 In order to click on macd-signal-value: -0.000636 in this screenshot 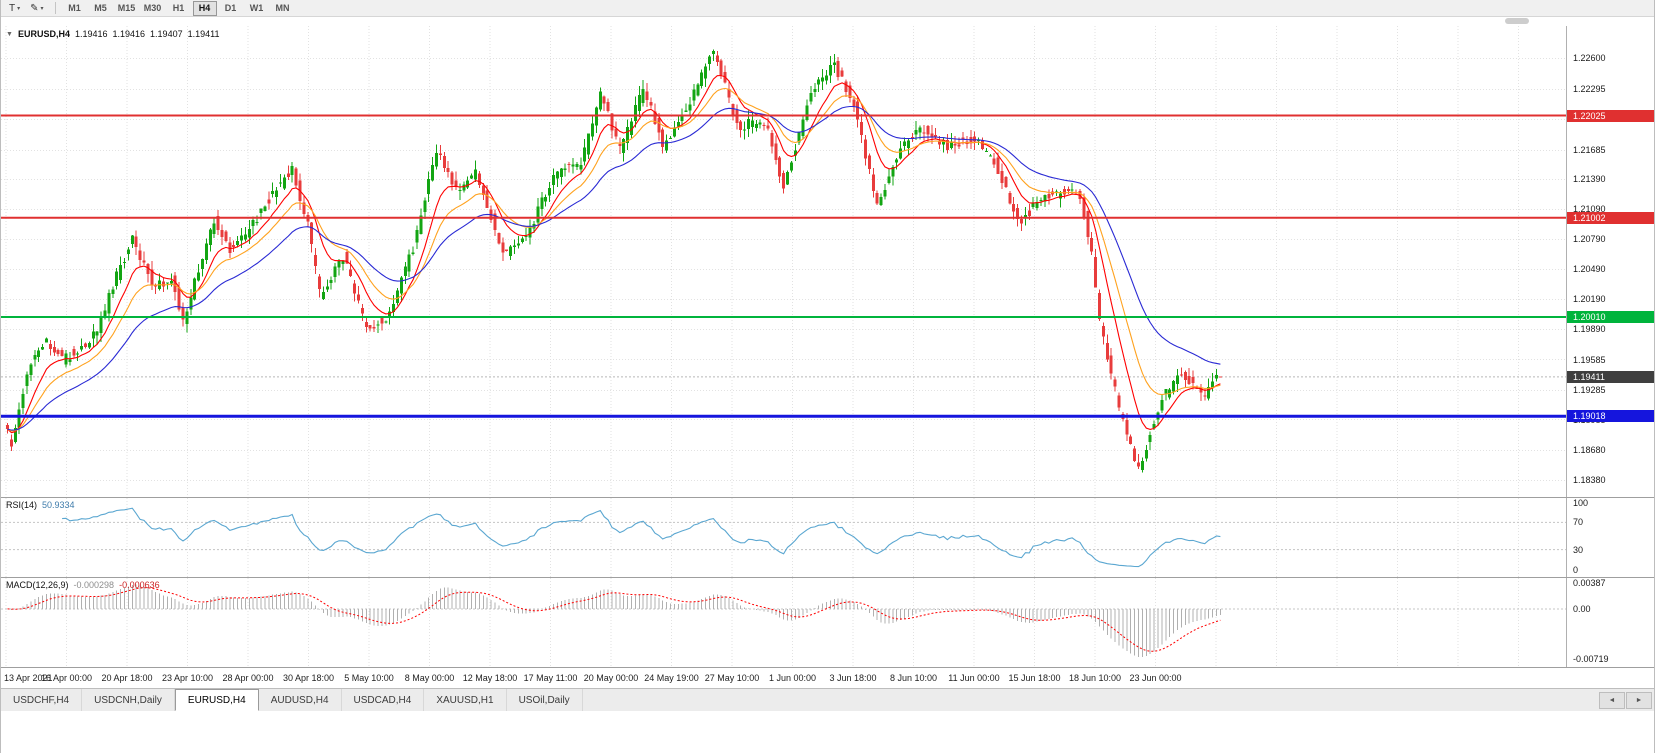, I will do `click(139, 585)`.